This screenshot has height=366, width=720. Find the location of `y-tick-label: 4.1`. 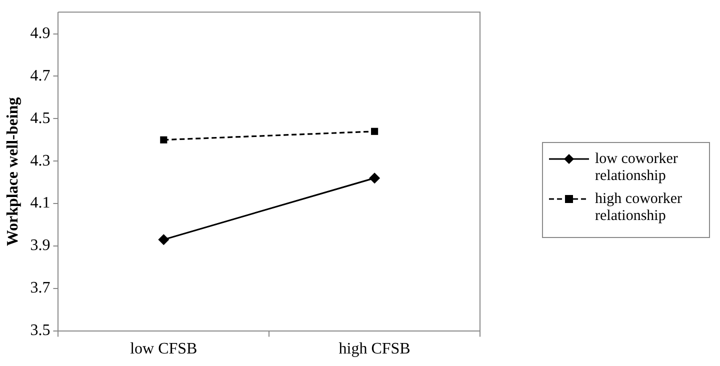

y-tick-label: 4.1 is located at coordinates (40, 203).